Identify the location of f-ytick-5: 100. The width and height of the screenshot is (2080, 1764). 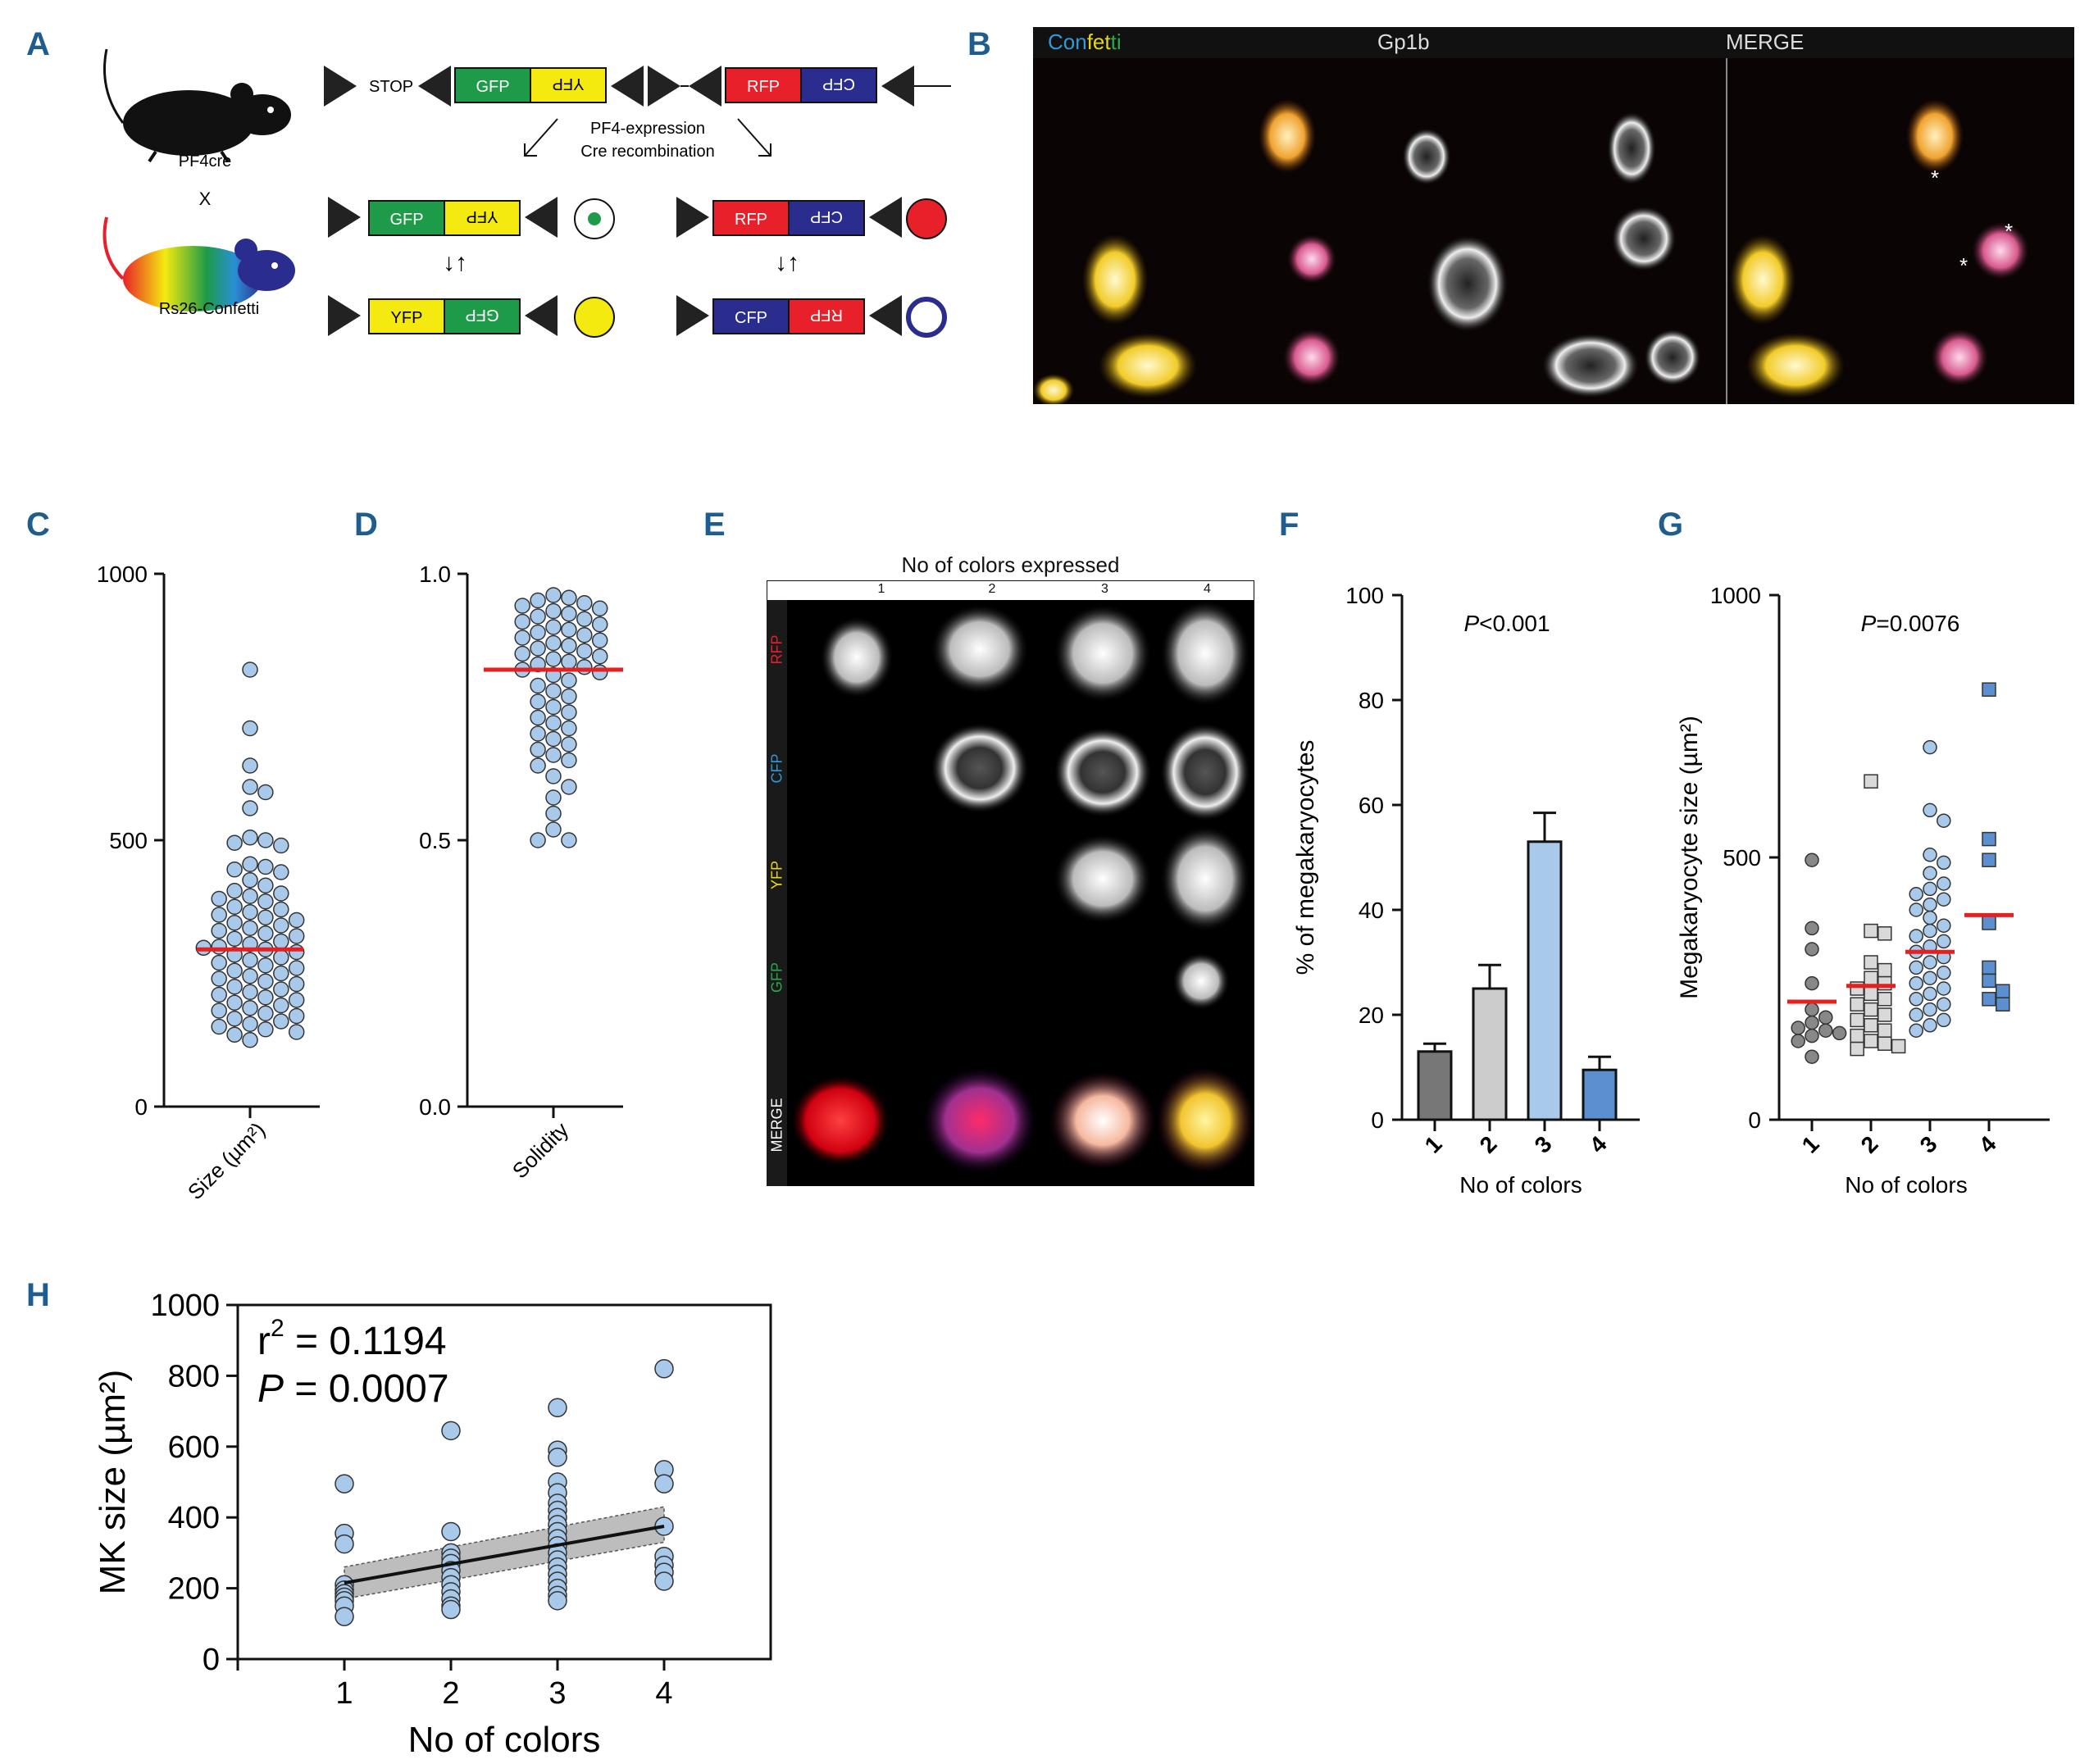
(1364, 595).